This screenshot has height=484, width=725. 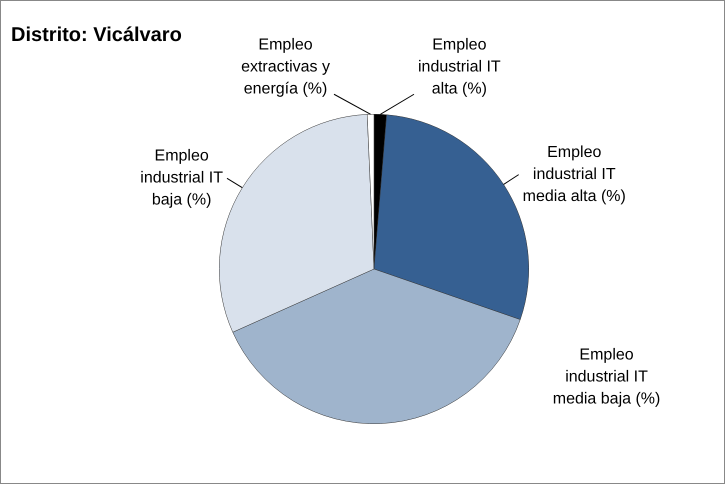 I want to click on slice-label: Empleo industrial IT alta (%), so click(x=459, y=67).